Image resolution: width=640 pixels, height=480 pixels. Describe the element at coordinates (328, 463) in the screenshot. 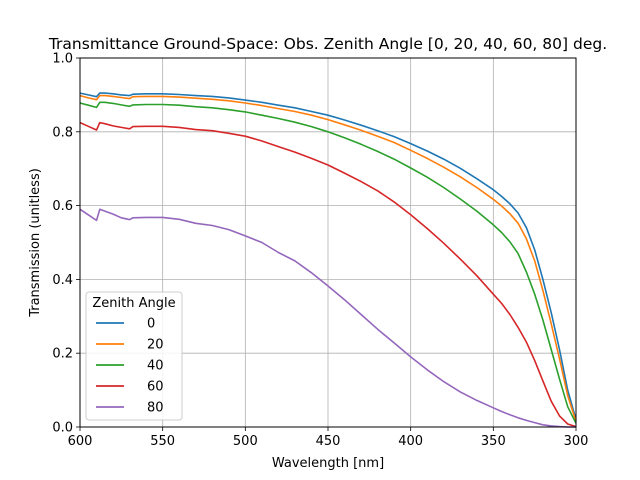

I see `x-axis-label: Wavelength [nm]` at that location.